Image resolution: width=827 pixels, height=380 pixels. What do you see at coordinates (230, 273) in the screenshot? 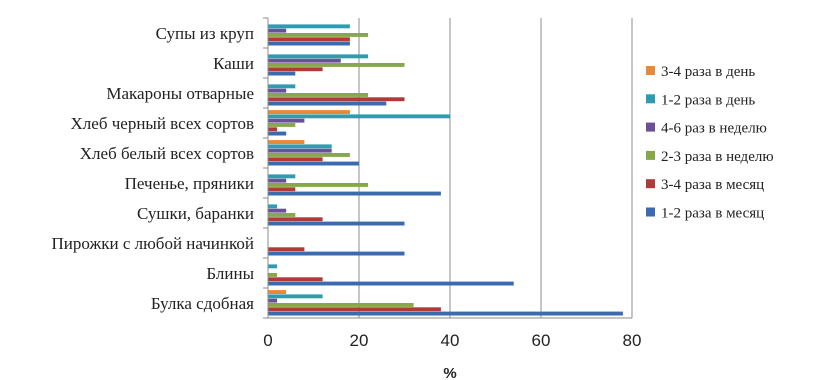
I see `category-label: Блины` at bounding box center [230, 273].